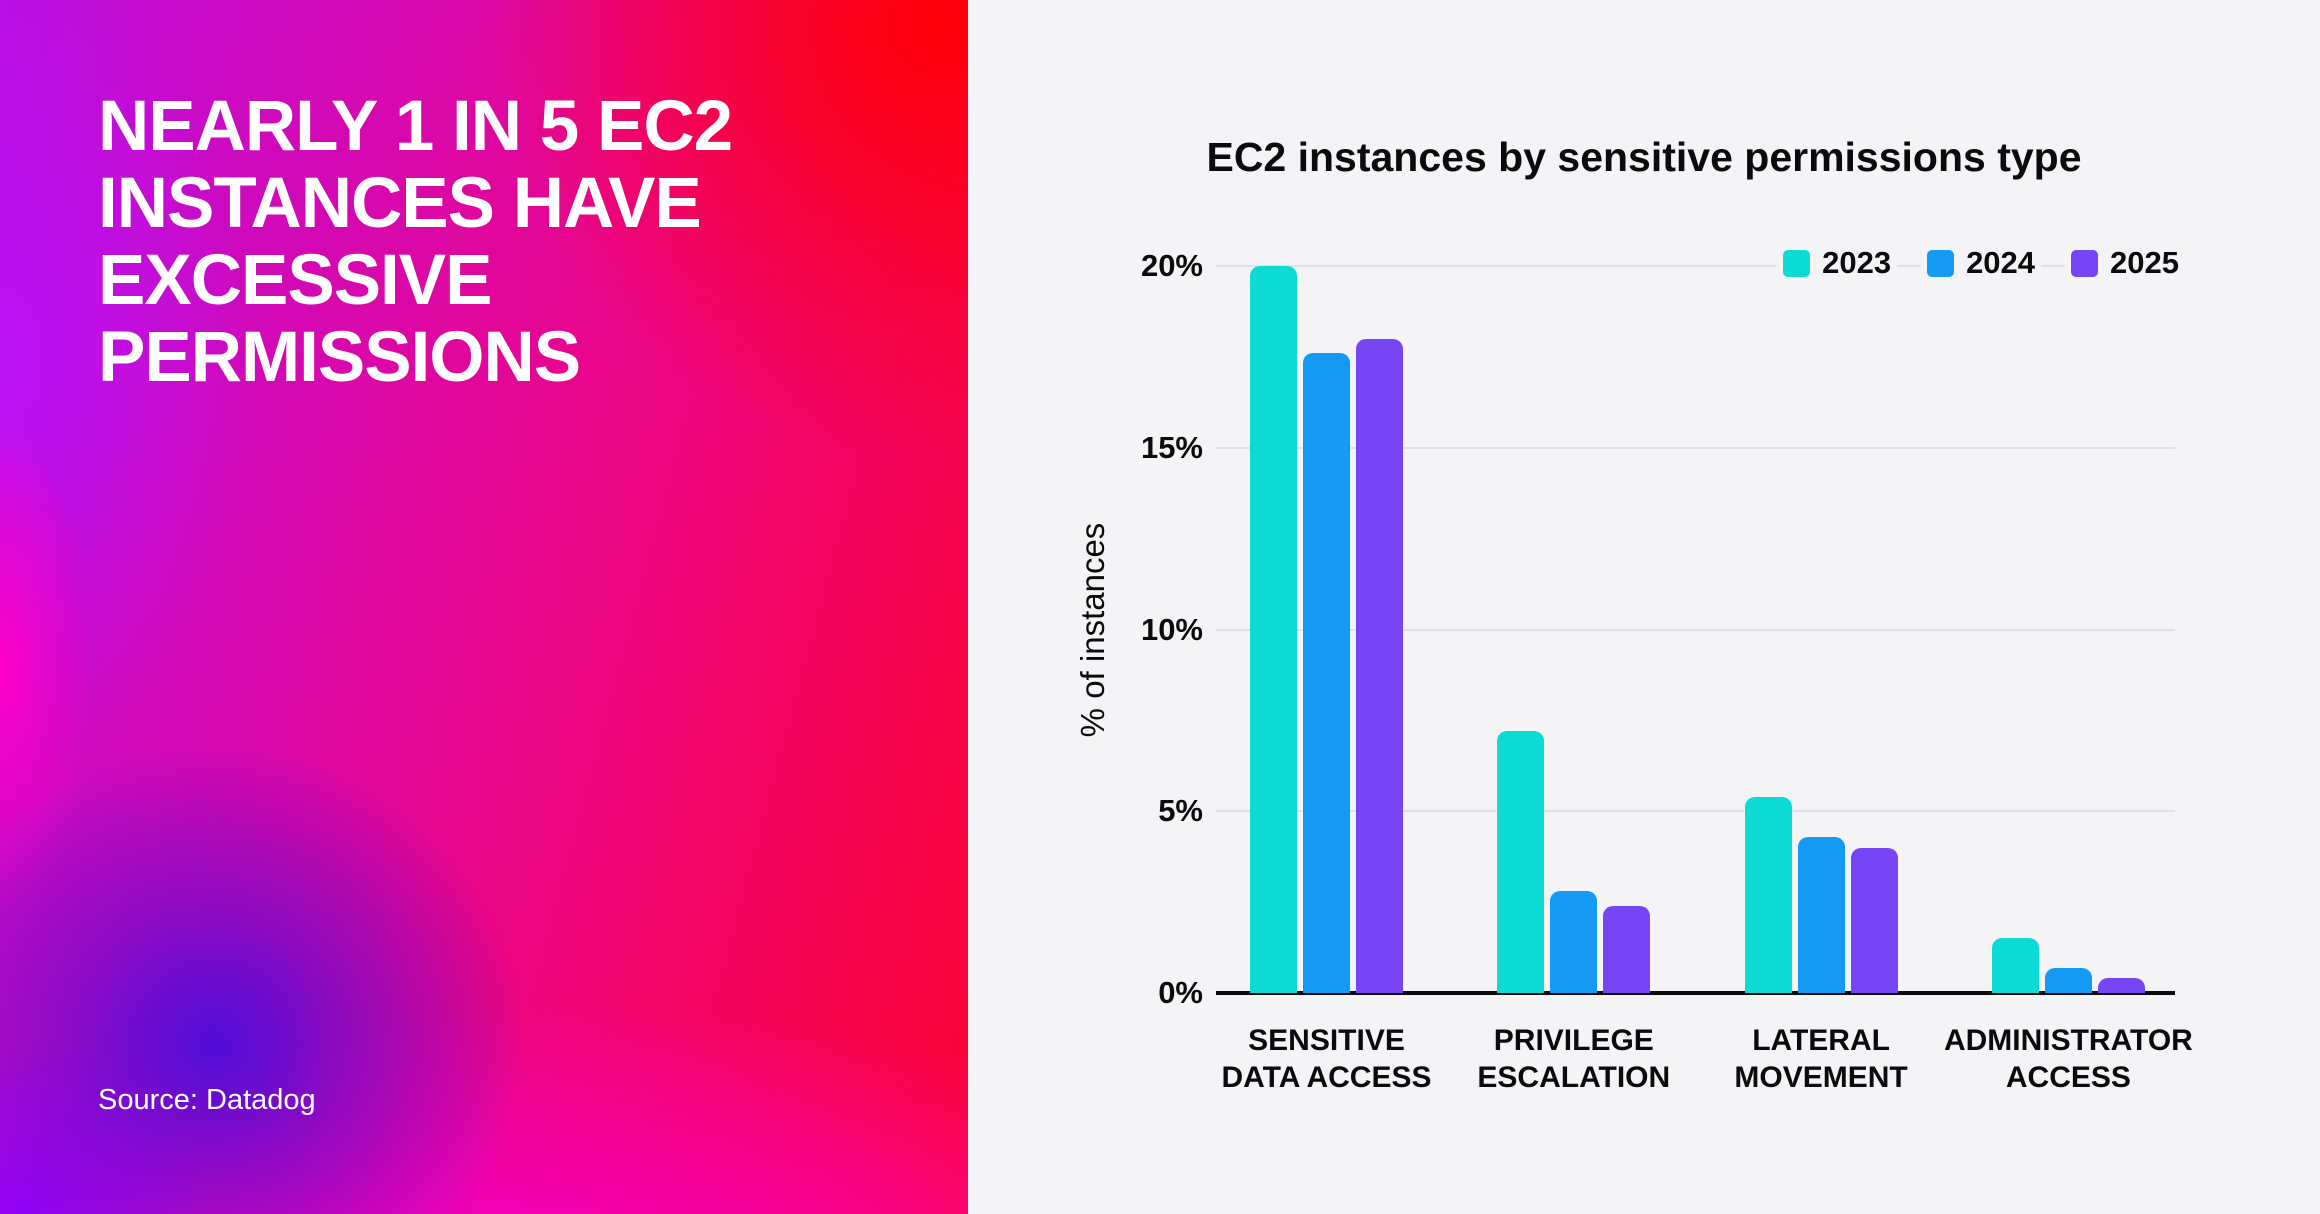 The width and height of the screenshot is (2320, 1214). I want to click on x-category-label-2: PRIVILEGE ESCALATION, so click(1574, 1059).